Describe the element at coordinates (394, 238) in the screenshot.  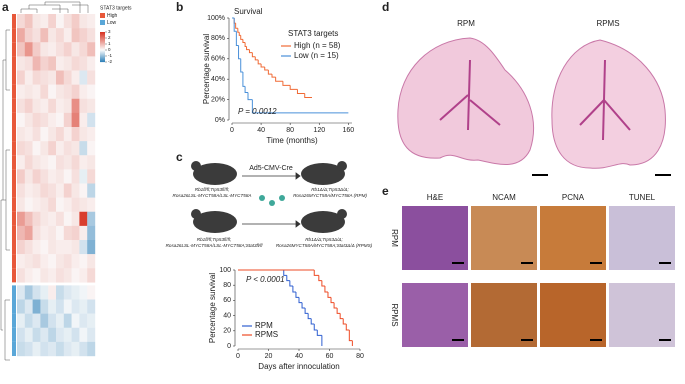
I see `row-label: RPM` at that location.